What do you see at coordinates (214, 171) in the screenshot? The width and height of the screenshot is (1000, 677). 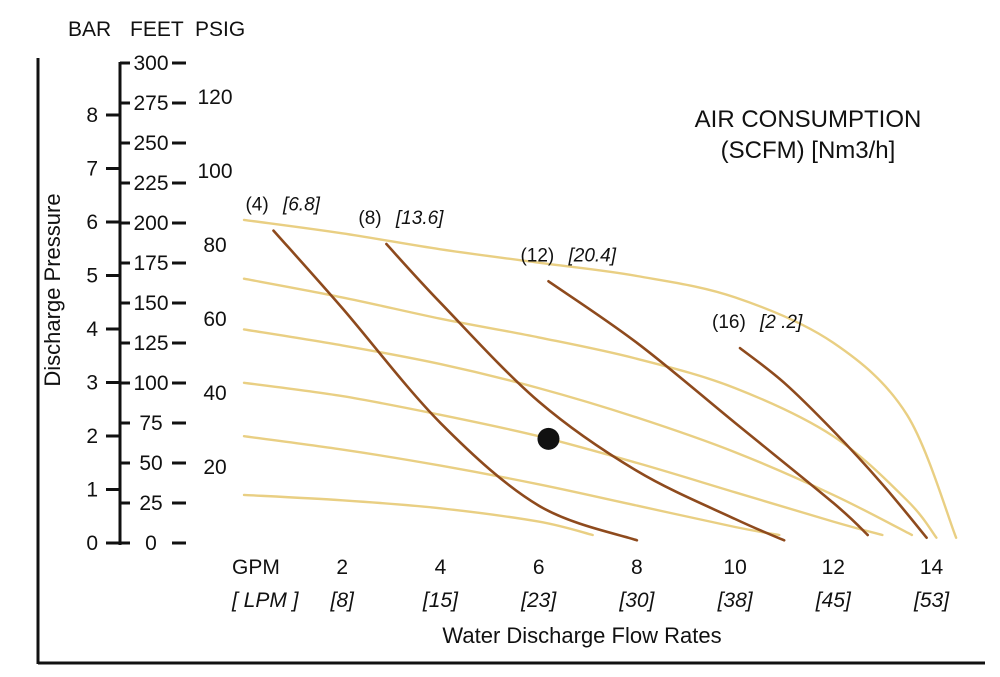 I see `psig-tick-label: 100` at bounding box center [214, 171].